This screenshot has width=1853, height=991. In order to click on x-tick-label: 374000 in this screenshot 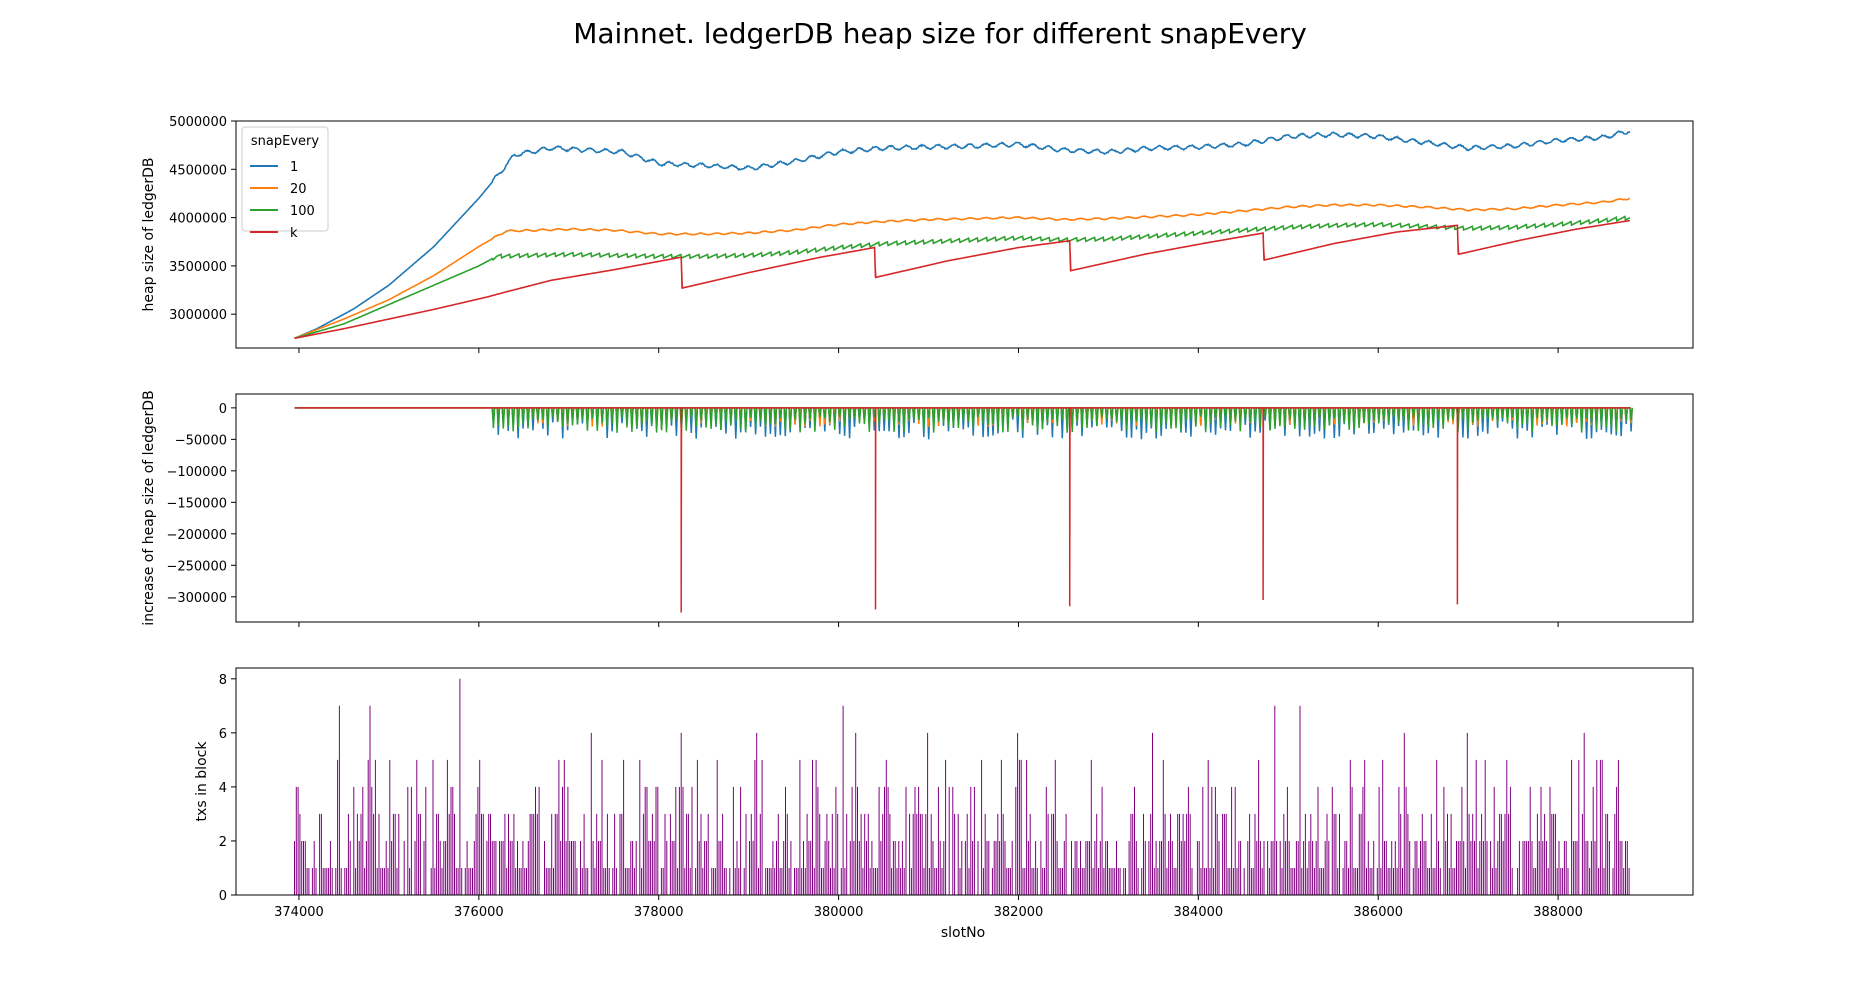, I will do `click(299, 912)`.